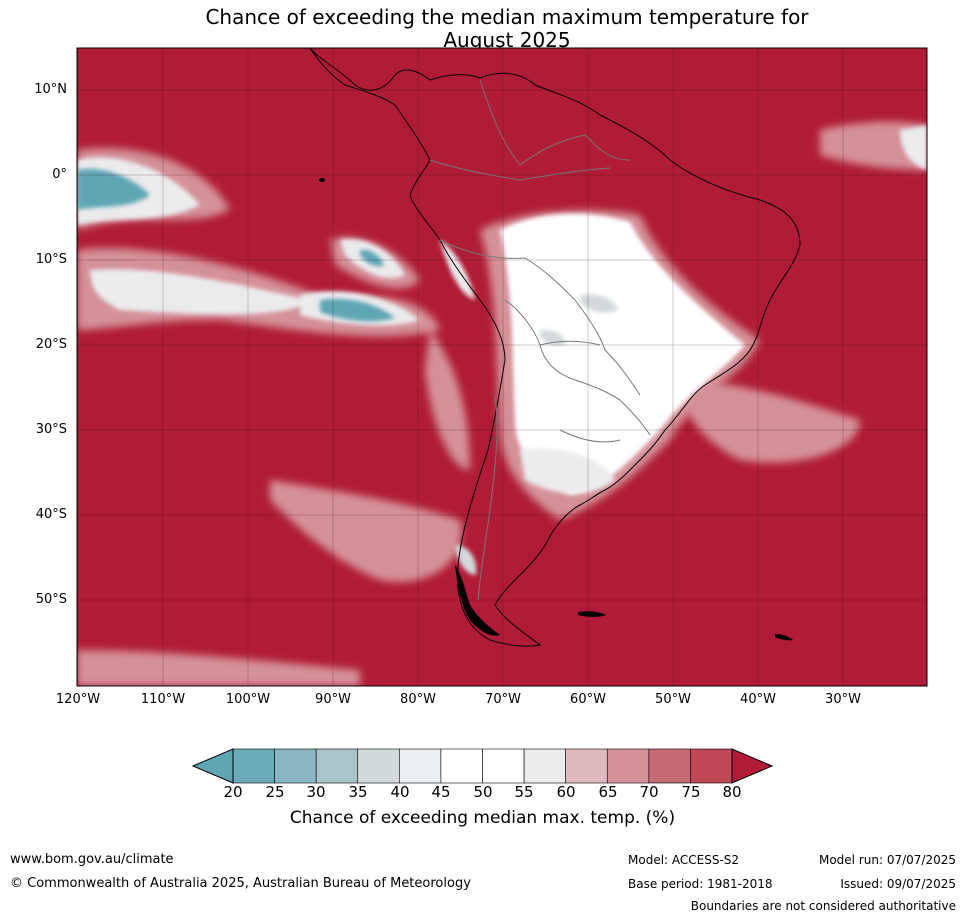 The height and width of the screenshot is (919, 965). What do you see at coordinates (233, 792) in the screenshot?
I see `colorbar-label-20: 20` at bounding box center [233, 792].